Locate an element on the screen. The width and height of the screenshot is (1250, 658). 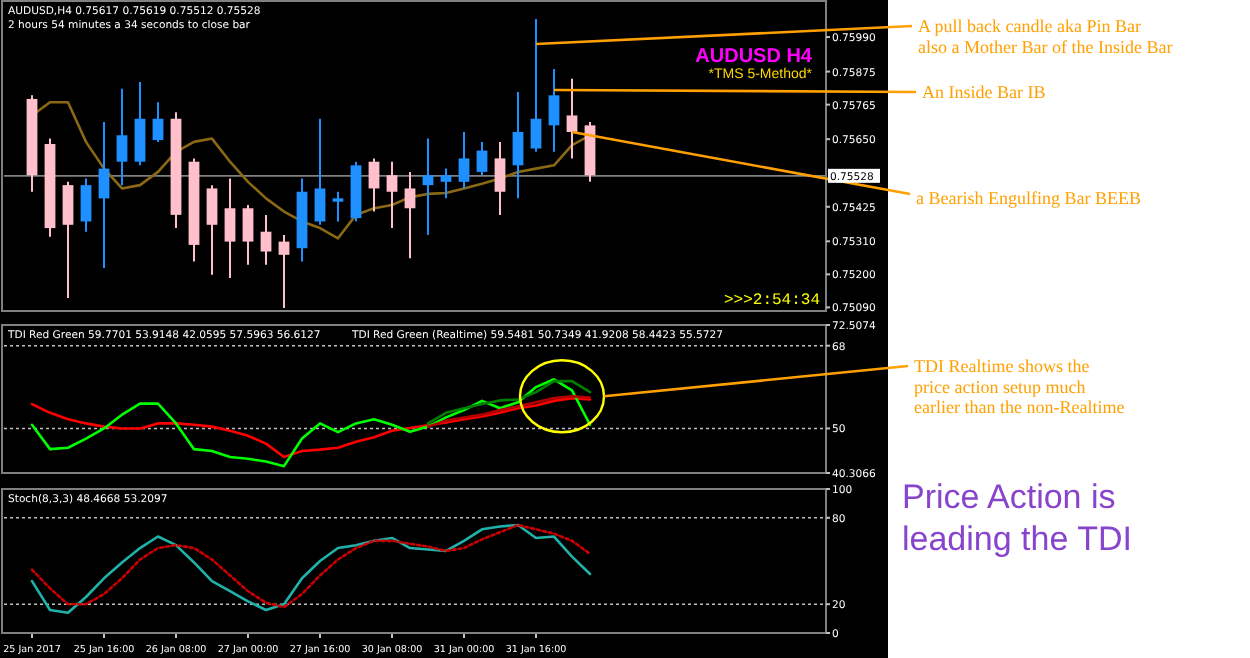
text: A pull back candle aka Pin Bar also a Mother Bar of the Inside Bar is located at coordinates (1045, 36).